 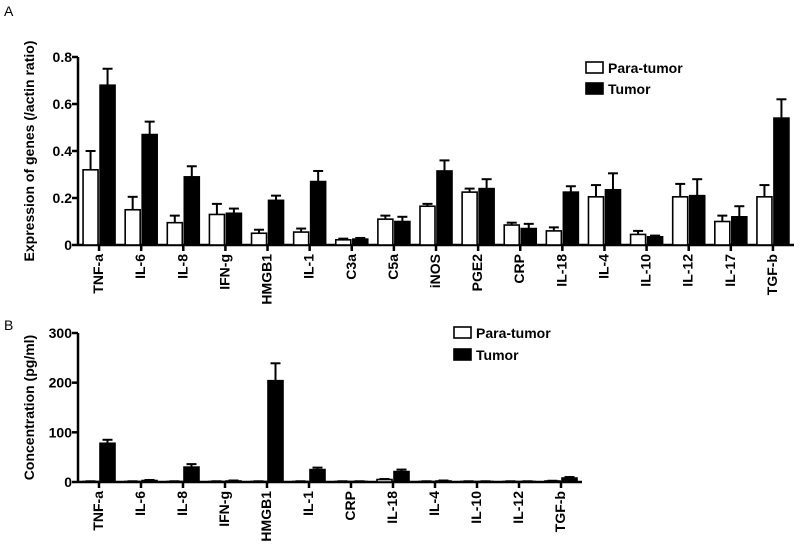 I want to click on y-tick-label: 300, so click(x=61, y=333).